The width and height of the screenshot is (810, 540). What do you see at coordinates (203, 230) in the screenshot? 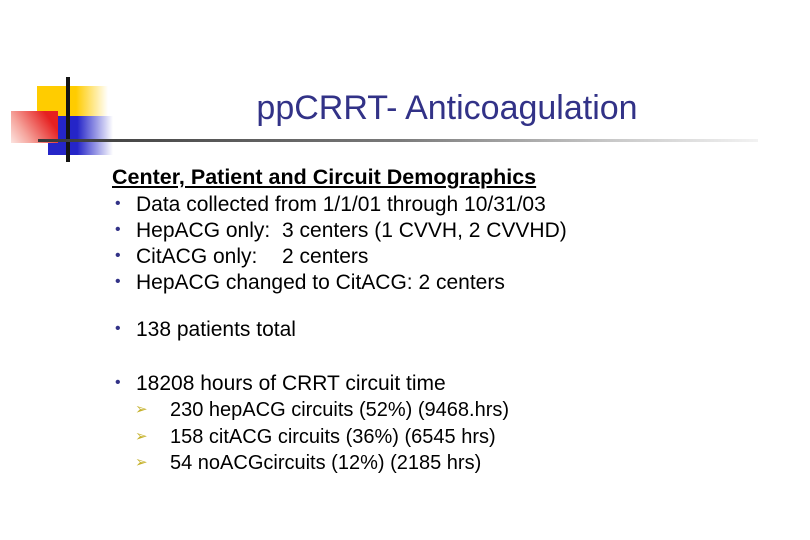
I see `bullet-label: HepACG only:` at bounding box center [203, 230].